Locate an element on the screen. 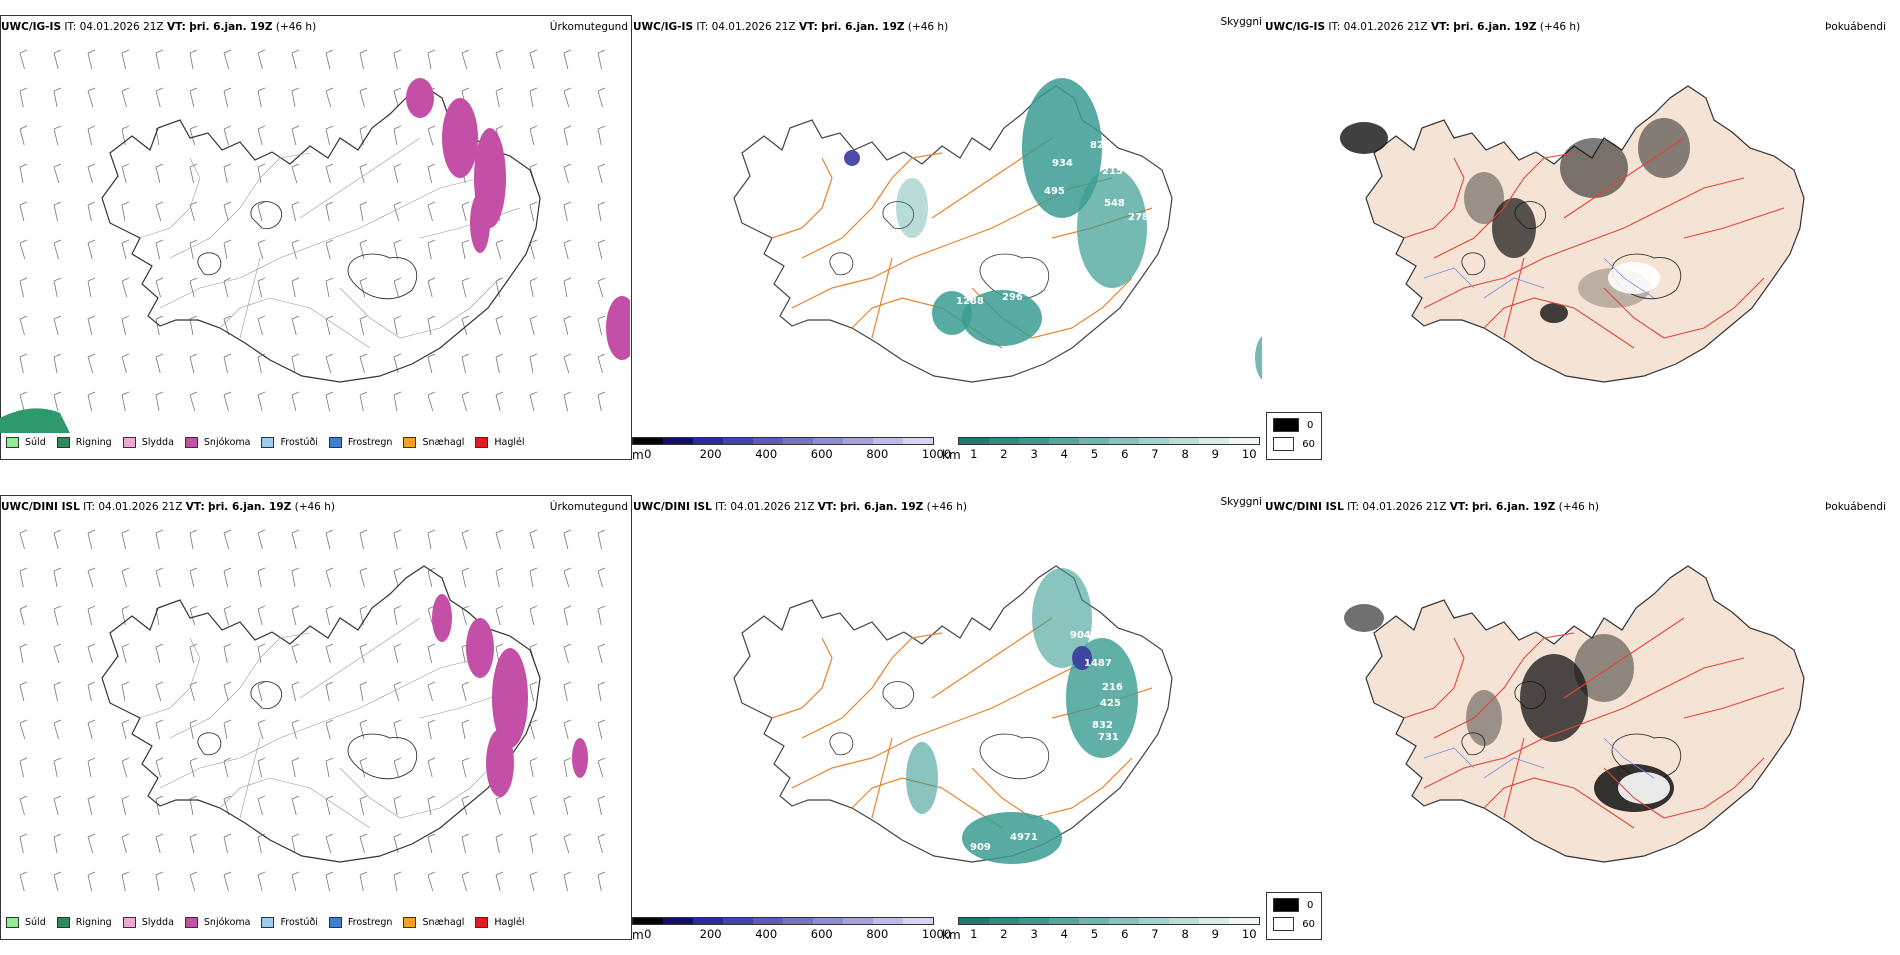 The image size is (1900, 955). visibility-tick-label: 2 is located at coordinates (1004, 454).